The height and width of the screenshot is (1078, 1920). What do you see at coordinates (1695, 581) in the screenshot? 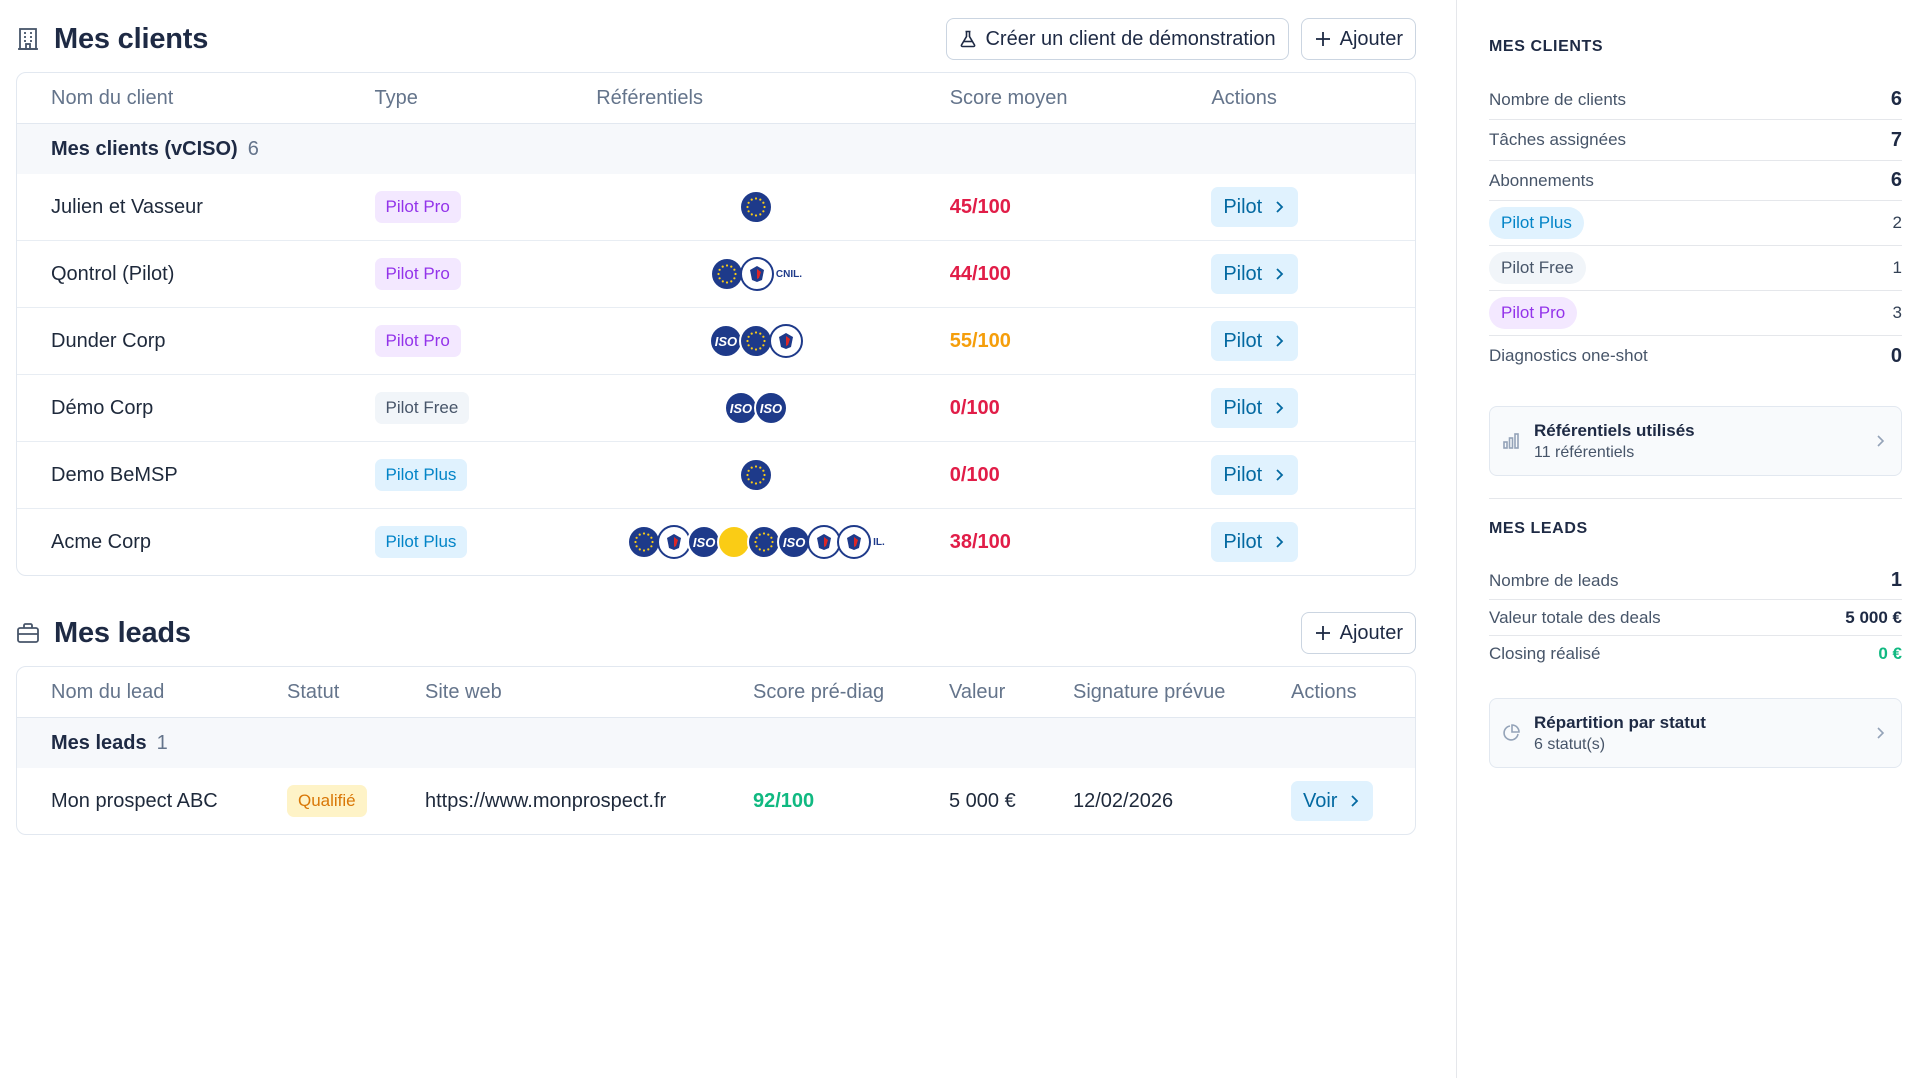
I see `stat-nb-leads: Nombre de leads 1` at bounding box center [1695, 581].